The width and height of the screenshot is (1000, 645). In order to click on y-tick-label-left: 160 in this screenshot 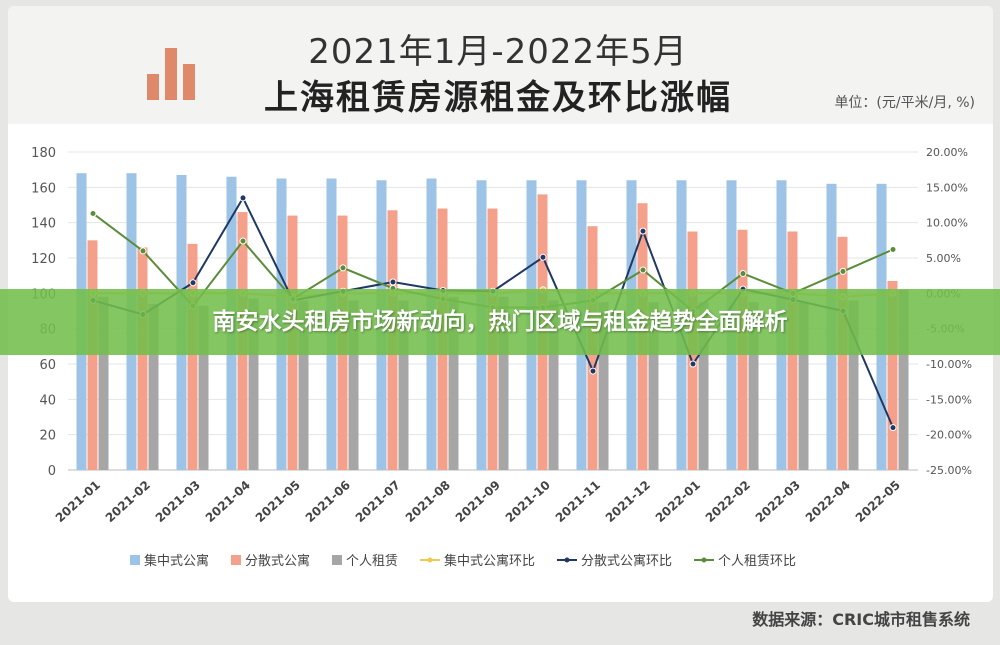, I will do `click(43, 188)`.